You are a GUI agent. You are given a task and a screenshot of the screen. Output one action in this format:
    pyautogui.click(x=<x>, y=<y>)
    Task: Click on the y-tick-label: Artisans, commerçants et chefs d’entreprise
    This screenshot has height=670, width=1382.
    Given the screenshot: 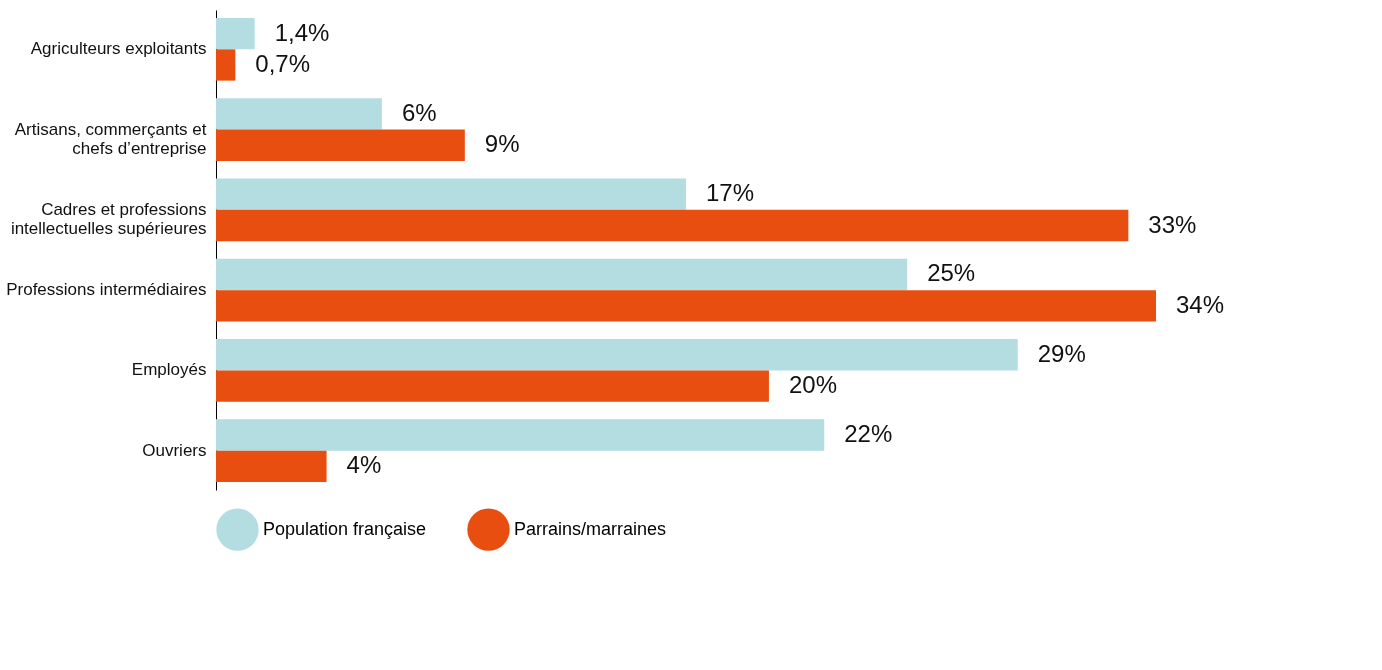 What is the action you would take?
    pyautogui.click(x=110, y=138)
    